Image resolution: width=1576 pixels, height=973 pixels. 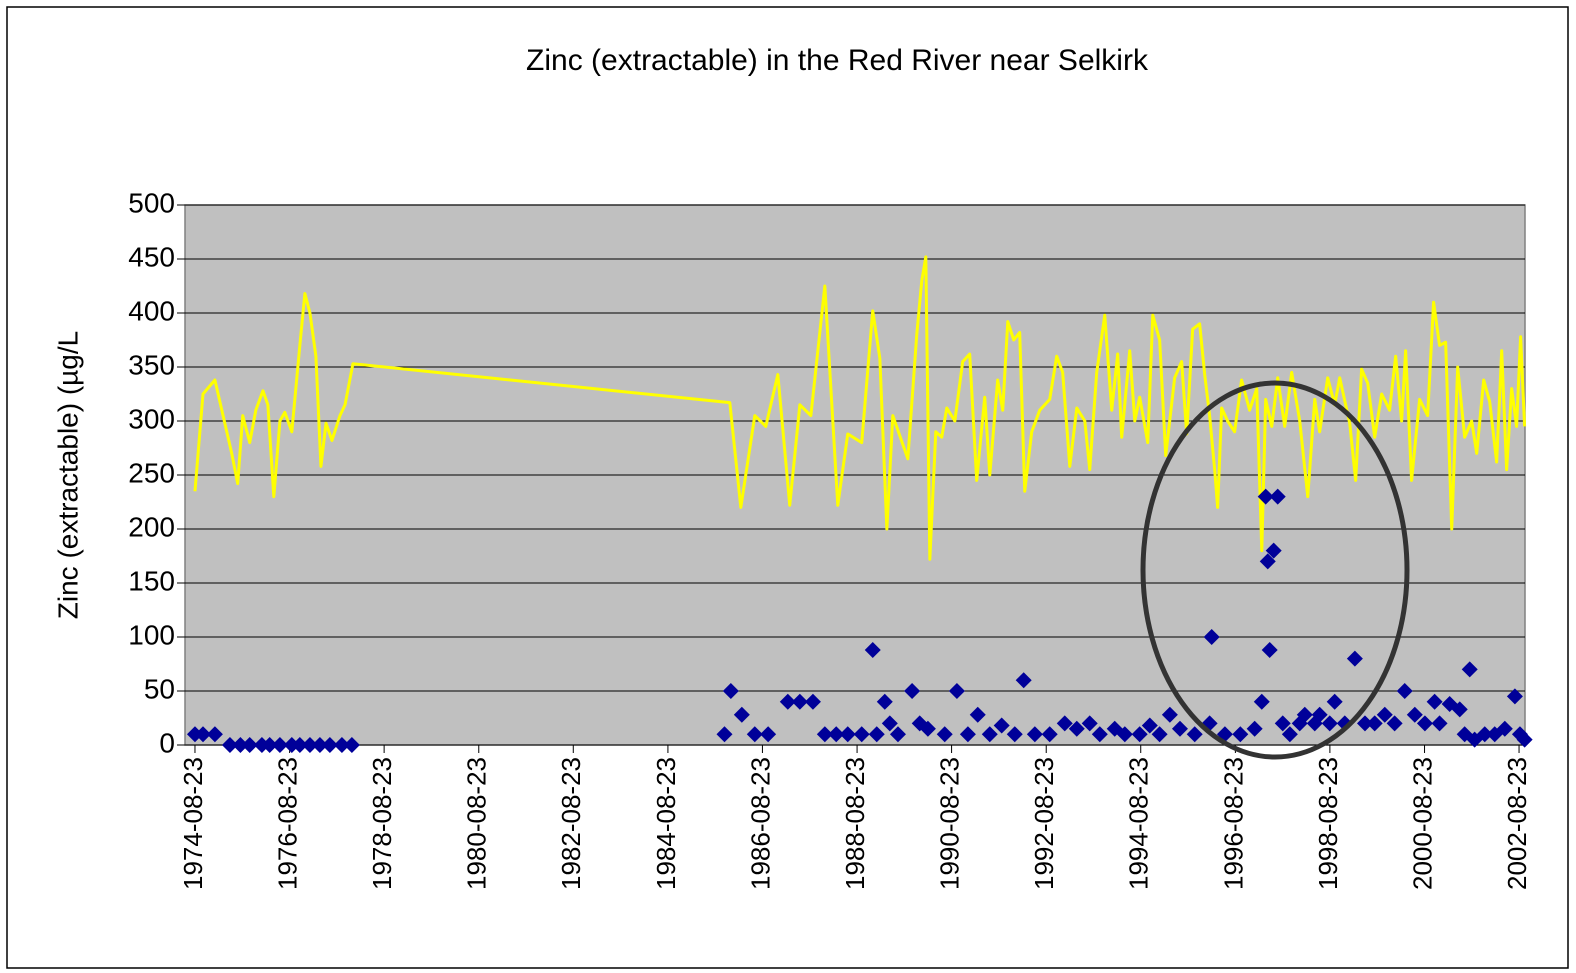 What do you see at coordinates (477, 823) in the screenshot?
I see `x-tick-label: 1980-08-23` at bounding box center [477, 823].